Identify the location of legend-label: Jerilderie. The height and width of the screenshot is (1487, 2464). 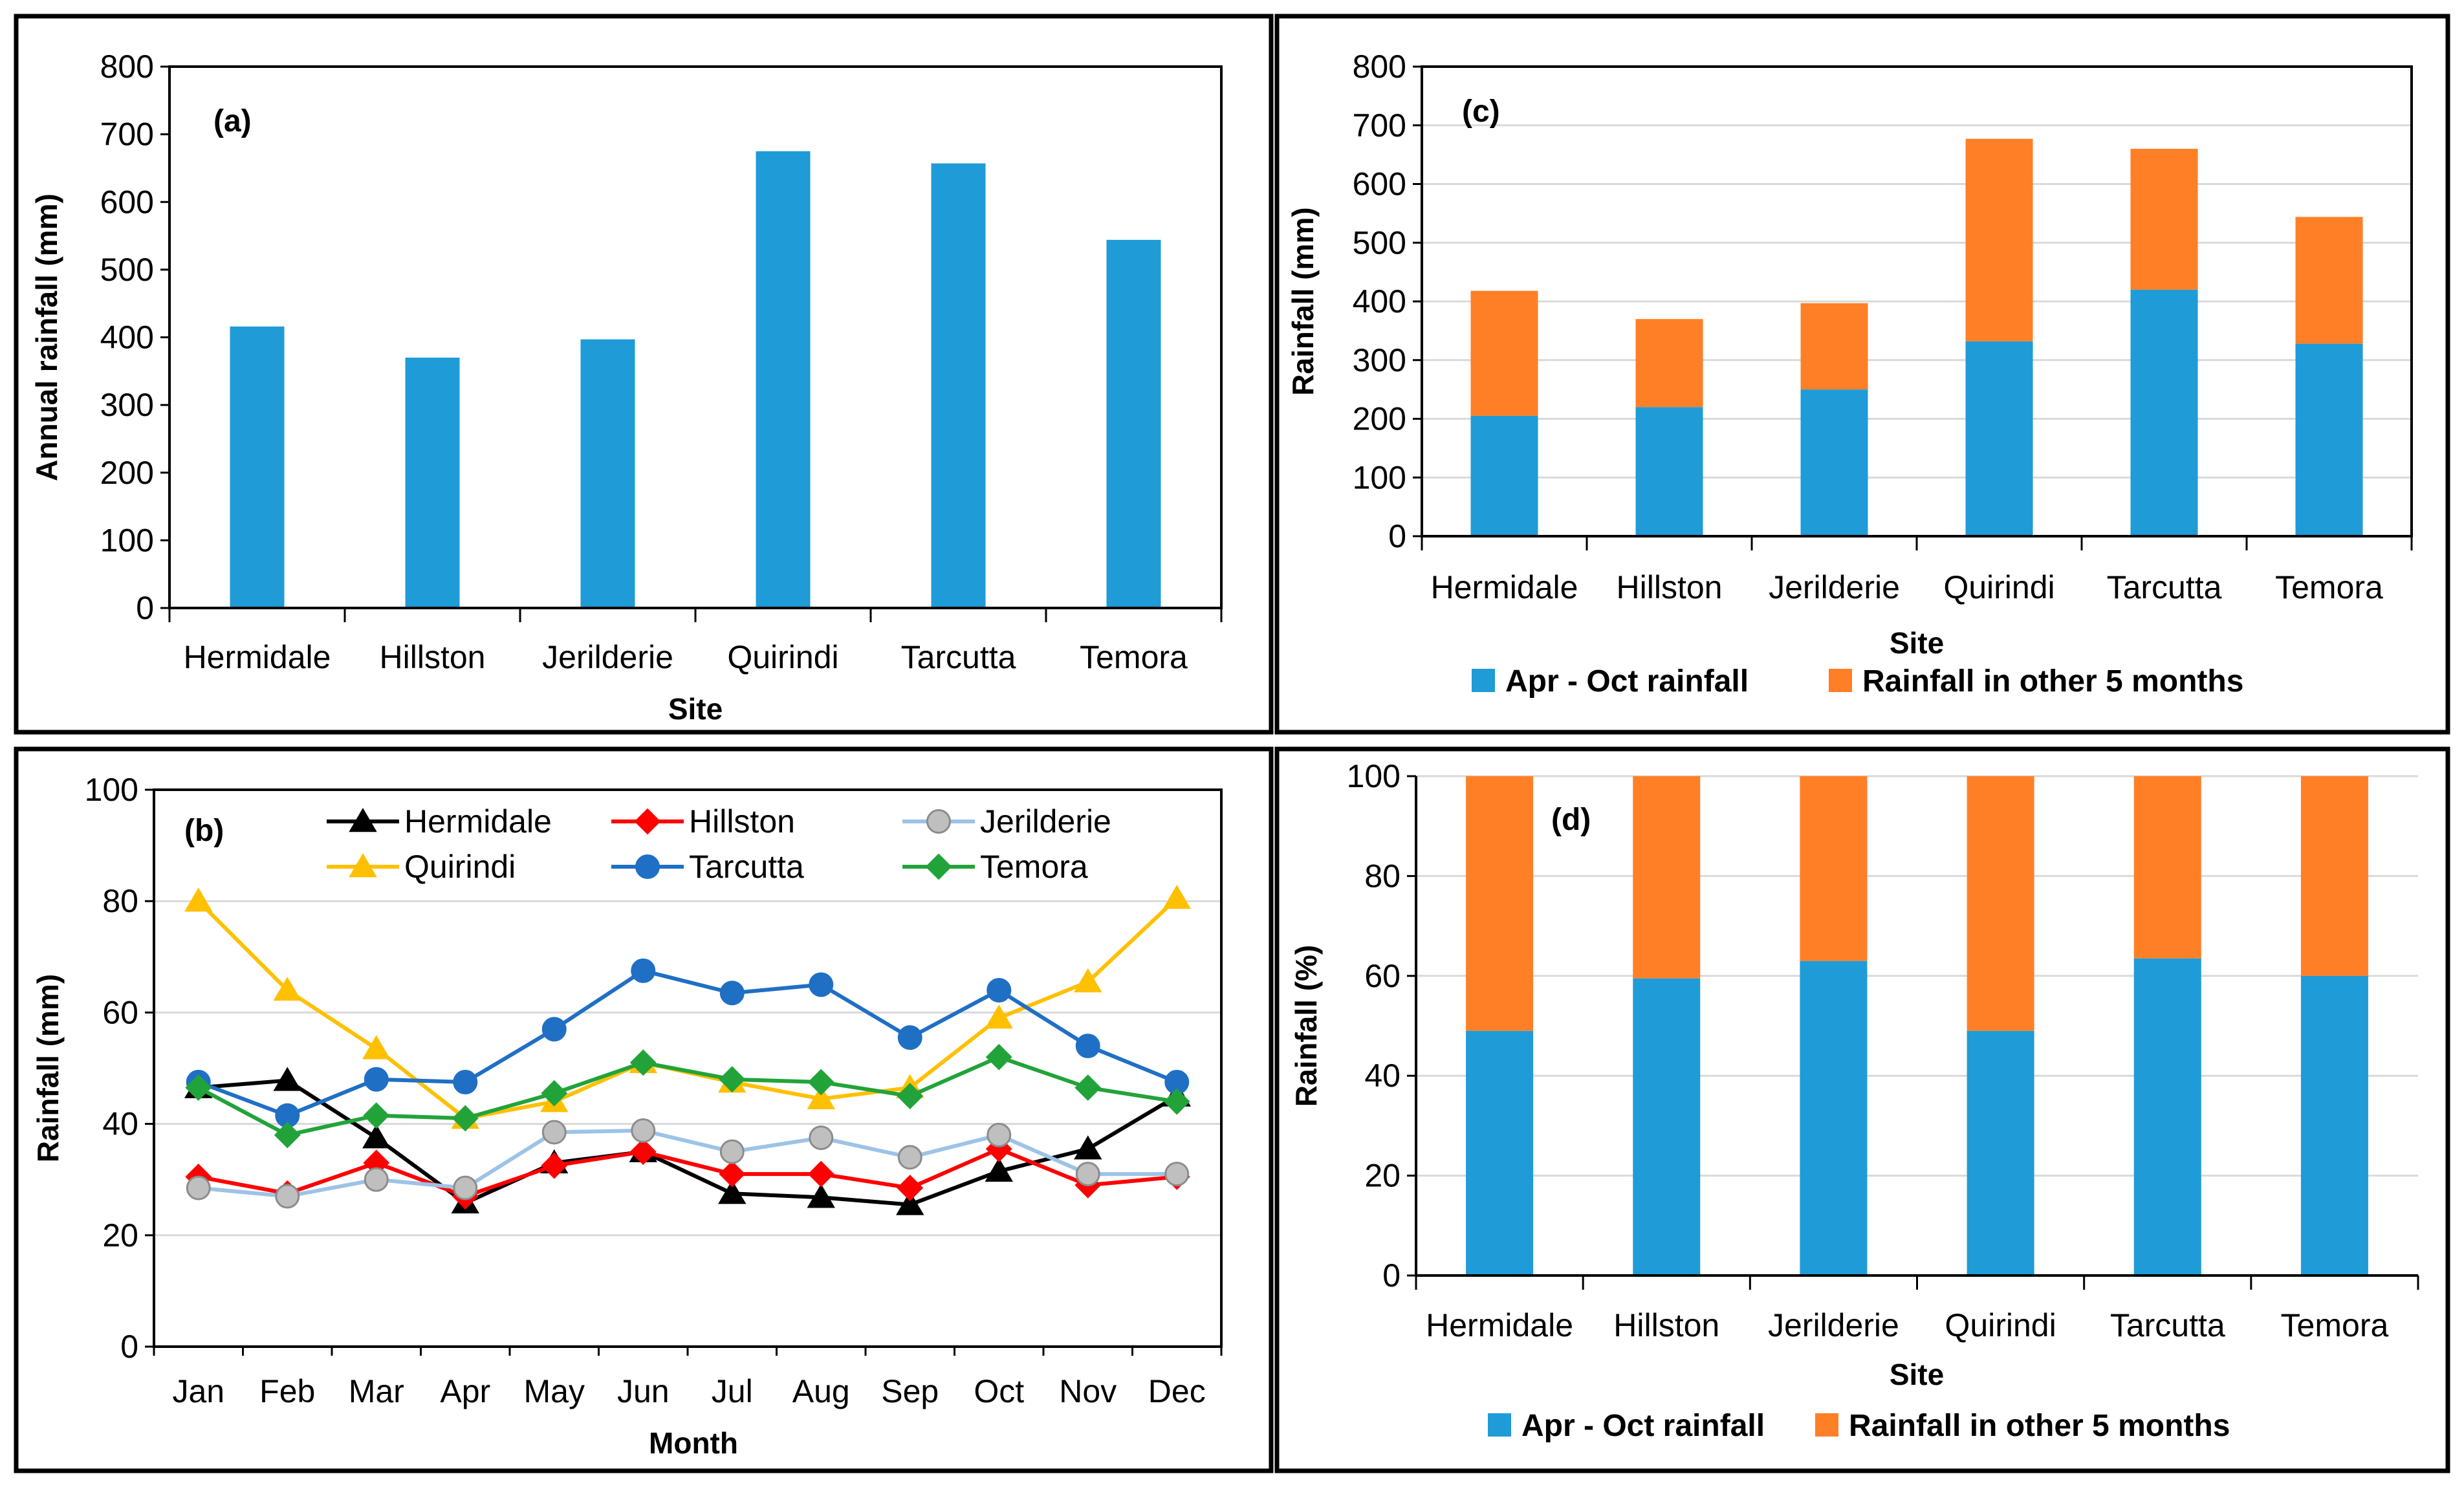
(1045, 821).